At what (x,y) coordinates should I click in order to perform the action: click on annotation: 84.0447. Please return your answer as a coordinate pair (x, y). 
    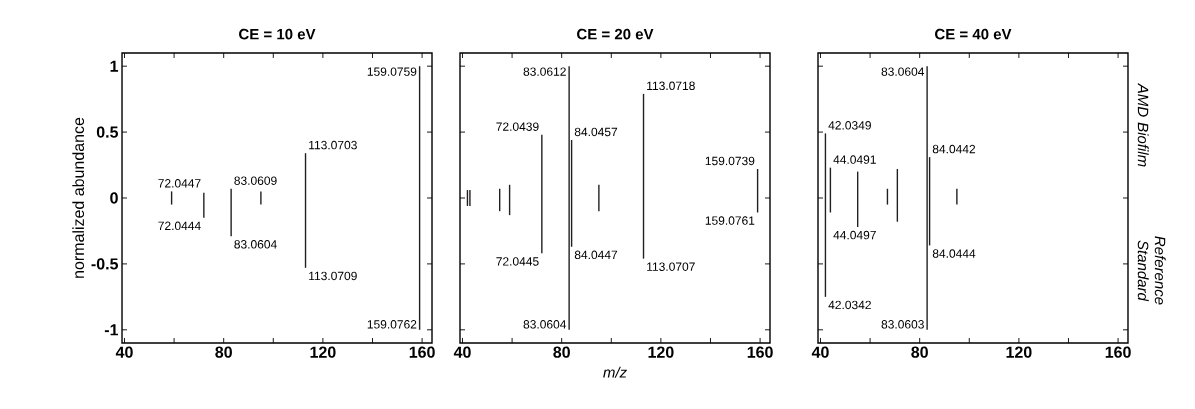
    Looking at the image, I should click on (596, 255).